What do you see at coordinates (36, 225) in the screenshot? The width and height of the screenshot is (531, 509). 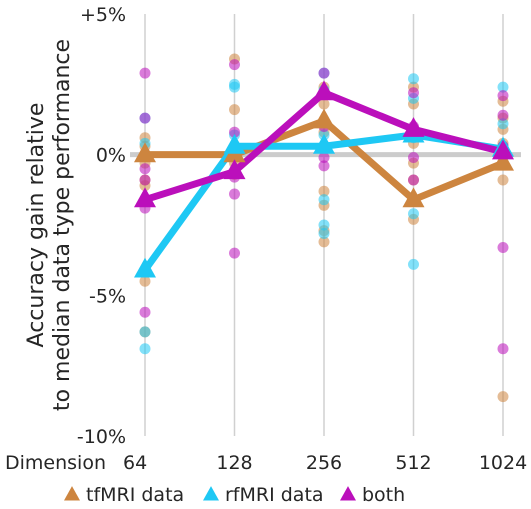 I see `y-axis-label-line1: Accuracy gain relative` at bounding box center [36, 225].